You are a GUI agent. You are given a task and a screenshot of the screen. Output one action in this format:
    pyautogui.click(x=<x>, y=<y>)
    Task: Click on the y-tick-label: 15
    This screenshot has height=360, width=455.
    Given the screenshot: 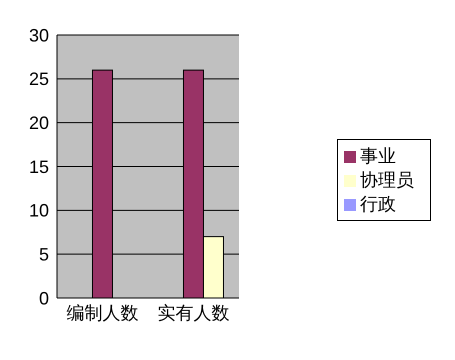 What is the action you would take?
    pyautogui.click(x=38, y=166)
    